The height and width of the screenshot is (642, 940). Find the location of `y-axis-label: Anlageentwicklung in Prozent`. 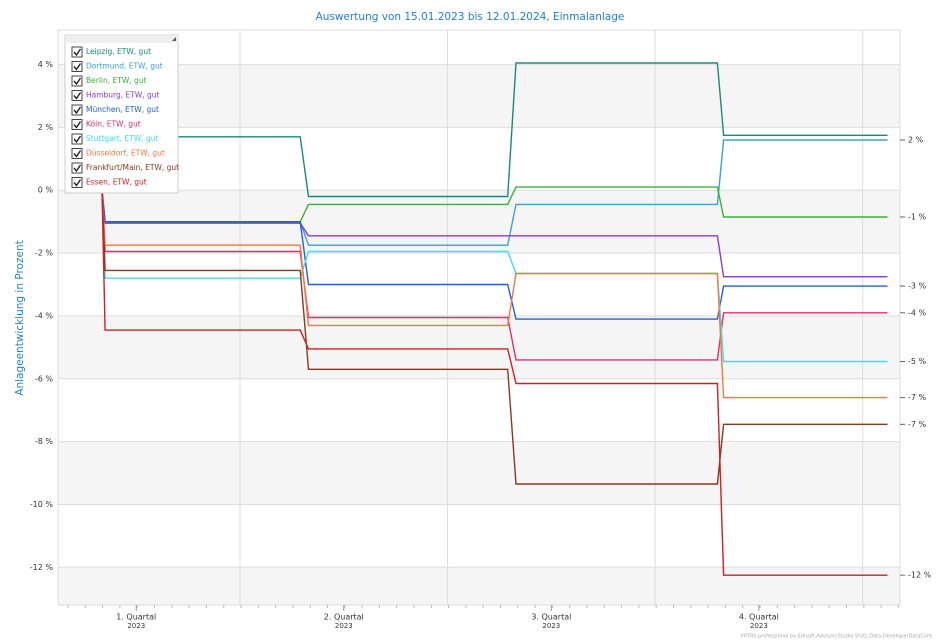

y-axis-label: Anlageentwicklung in Prozent is located at coordinates (20, 317).